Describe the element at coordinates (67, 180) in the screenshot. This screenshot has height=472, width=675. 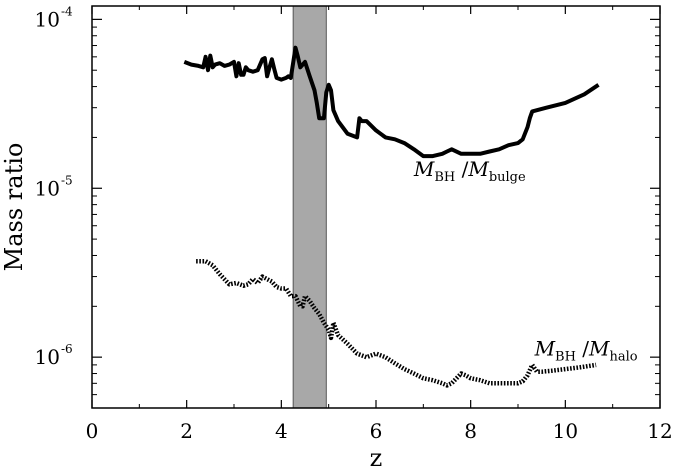
I see `y-tick-exponent: -5` at that location.